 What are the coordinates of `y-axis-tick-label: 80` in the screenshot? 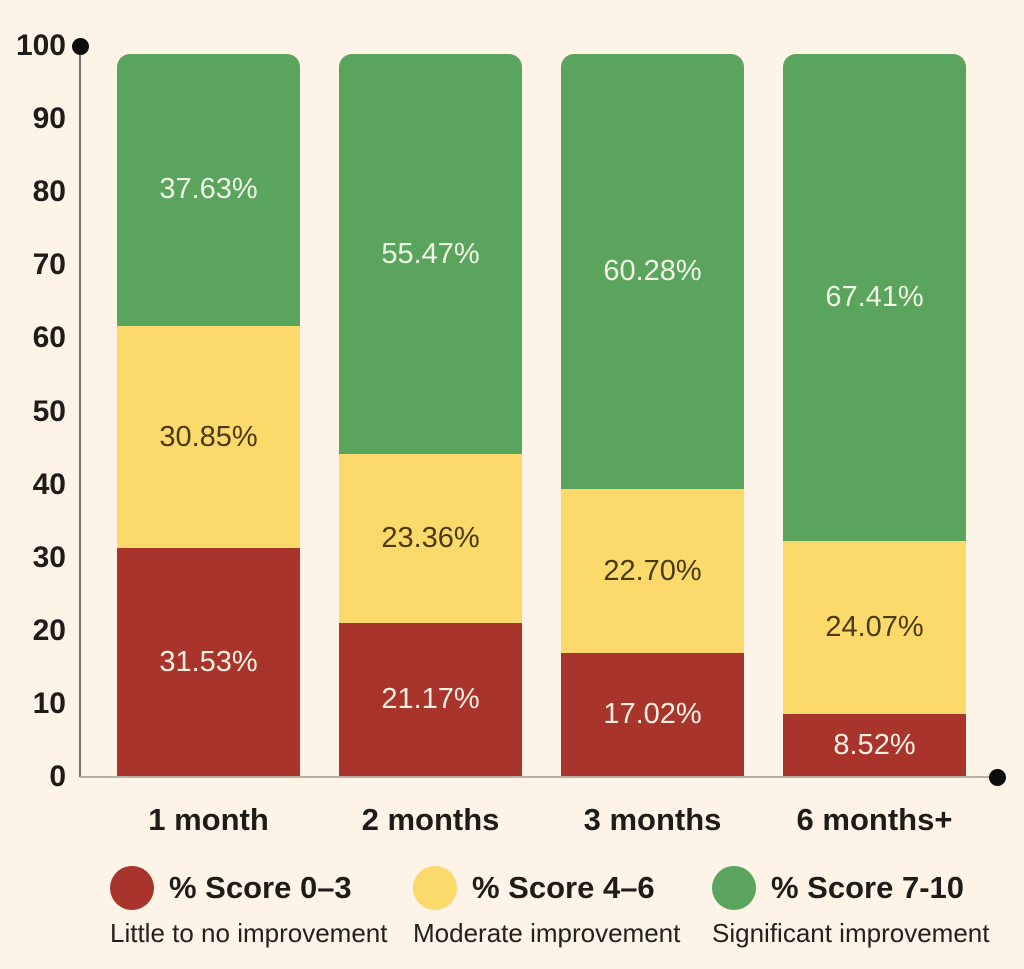 It's located at (49, 192).